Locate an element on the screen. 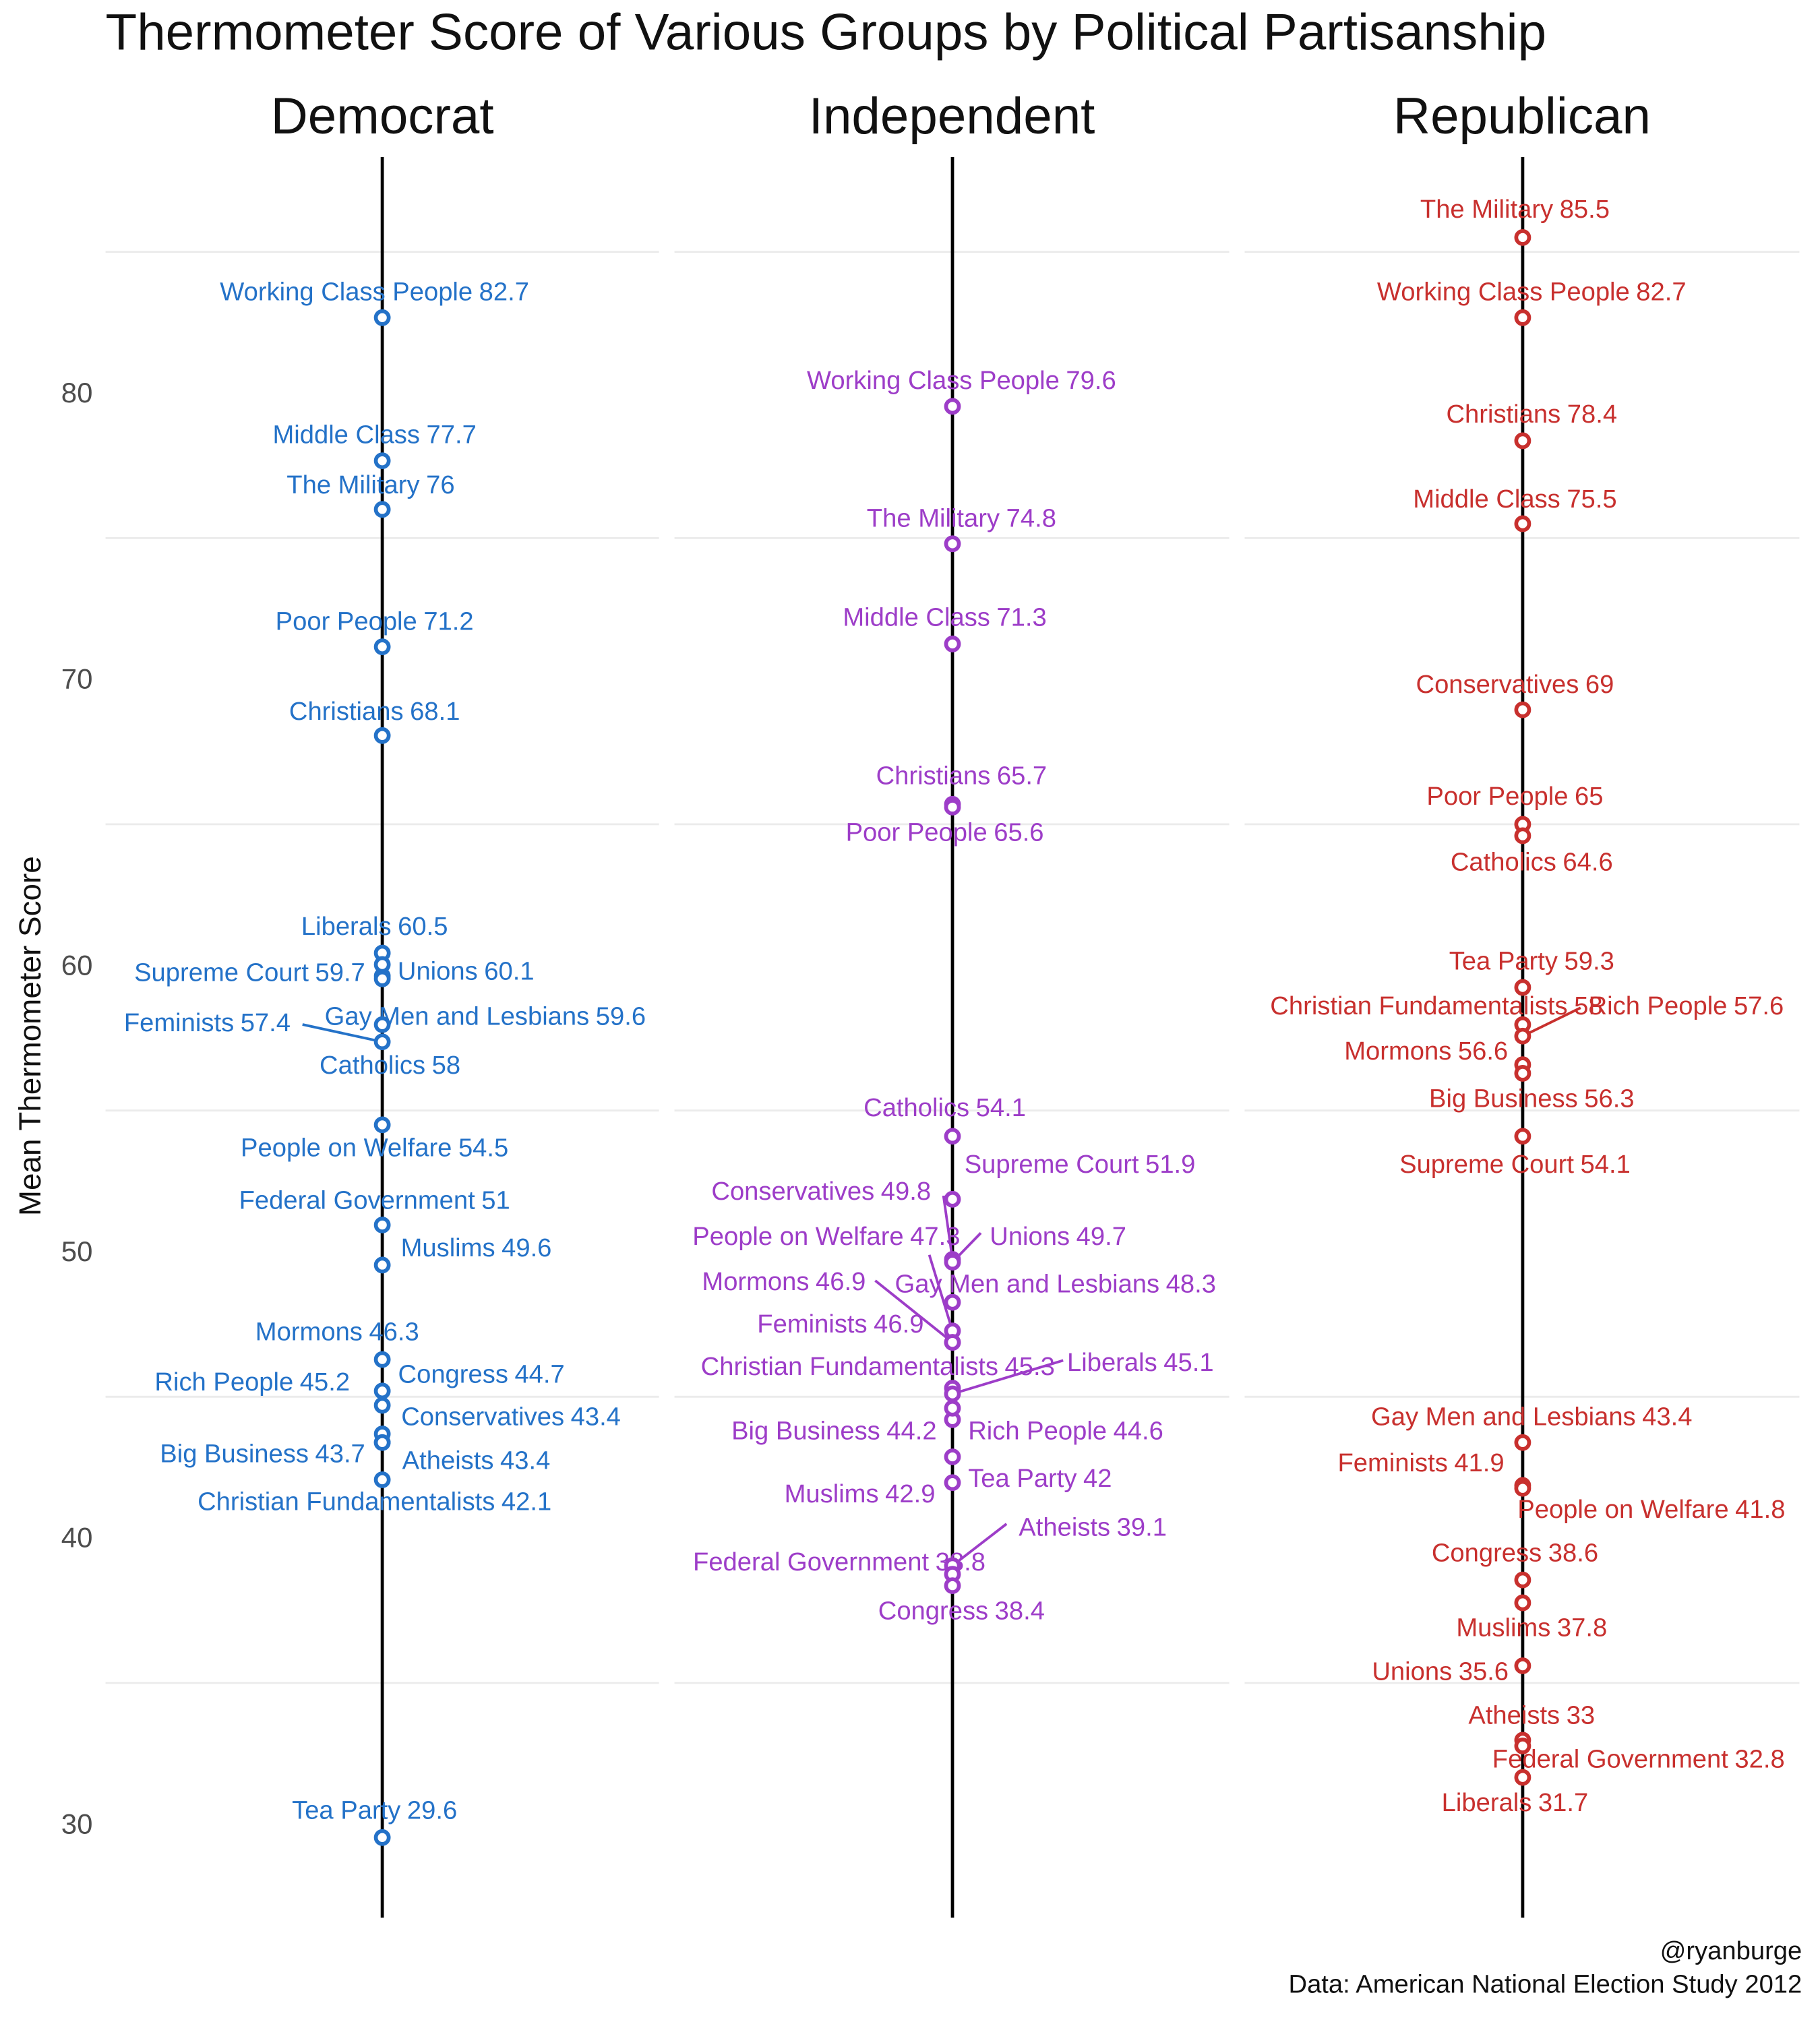 The image size is (1820, 2022). point-label: Tea Party 42 is located at coordinates (1040, 1479).